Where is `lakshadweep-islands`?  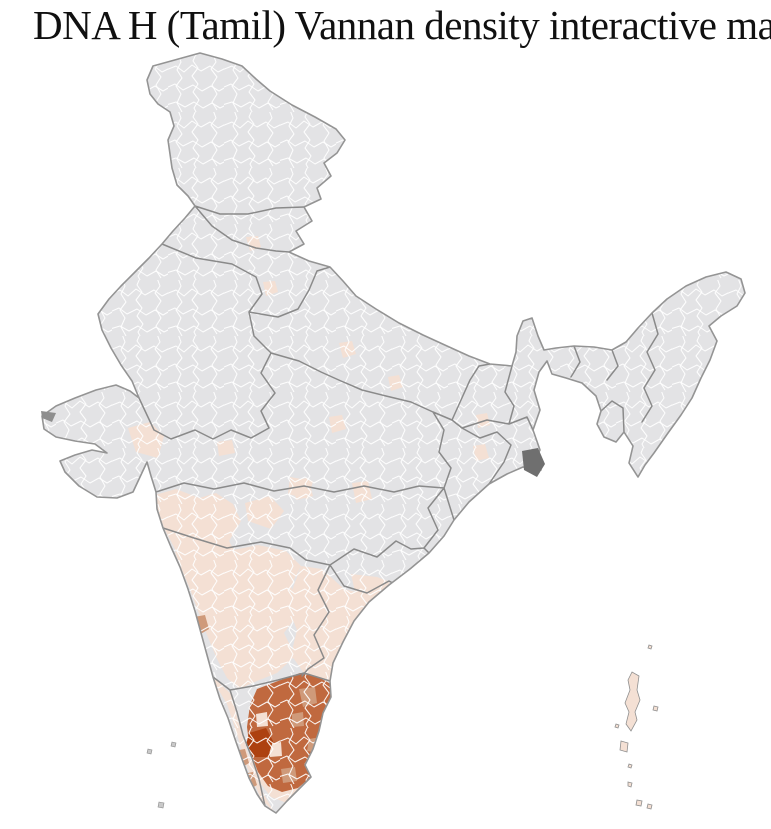 lakshadweep-islands is located at coordinates (161, 775).